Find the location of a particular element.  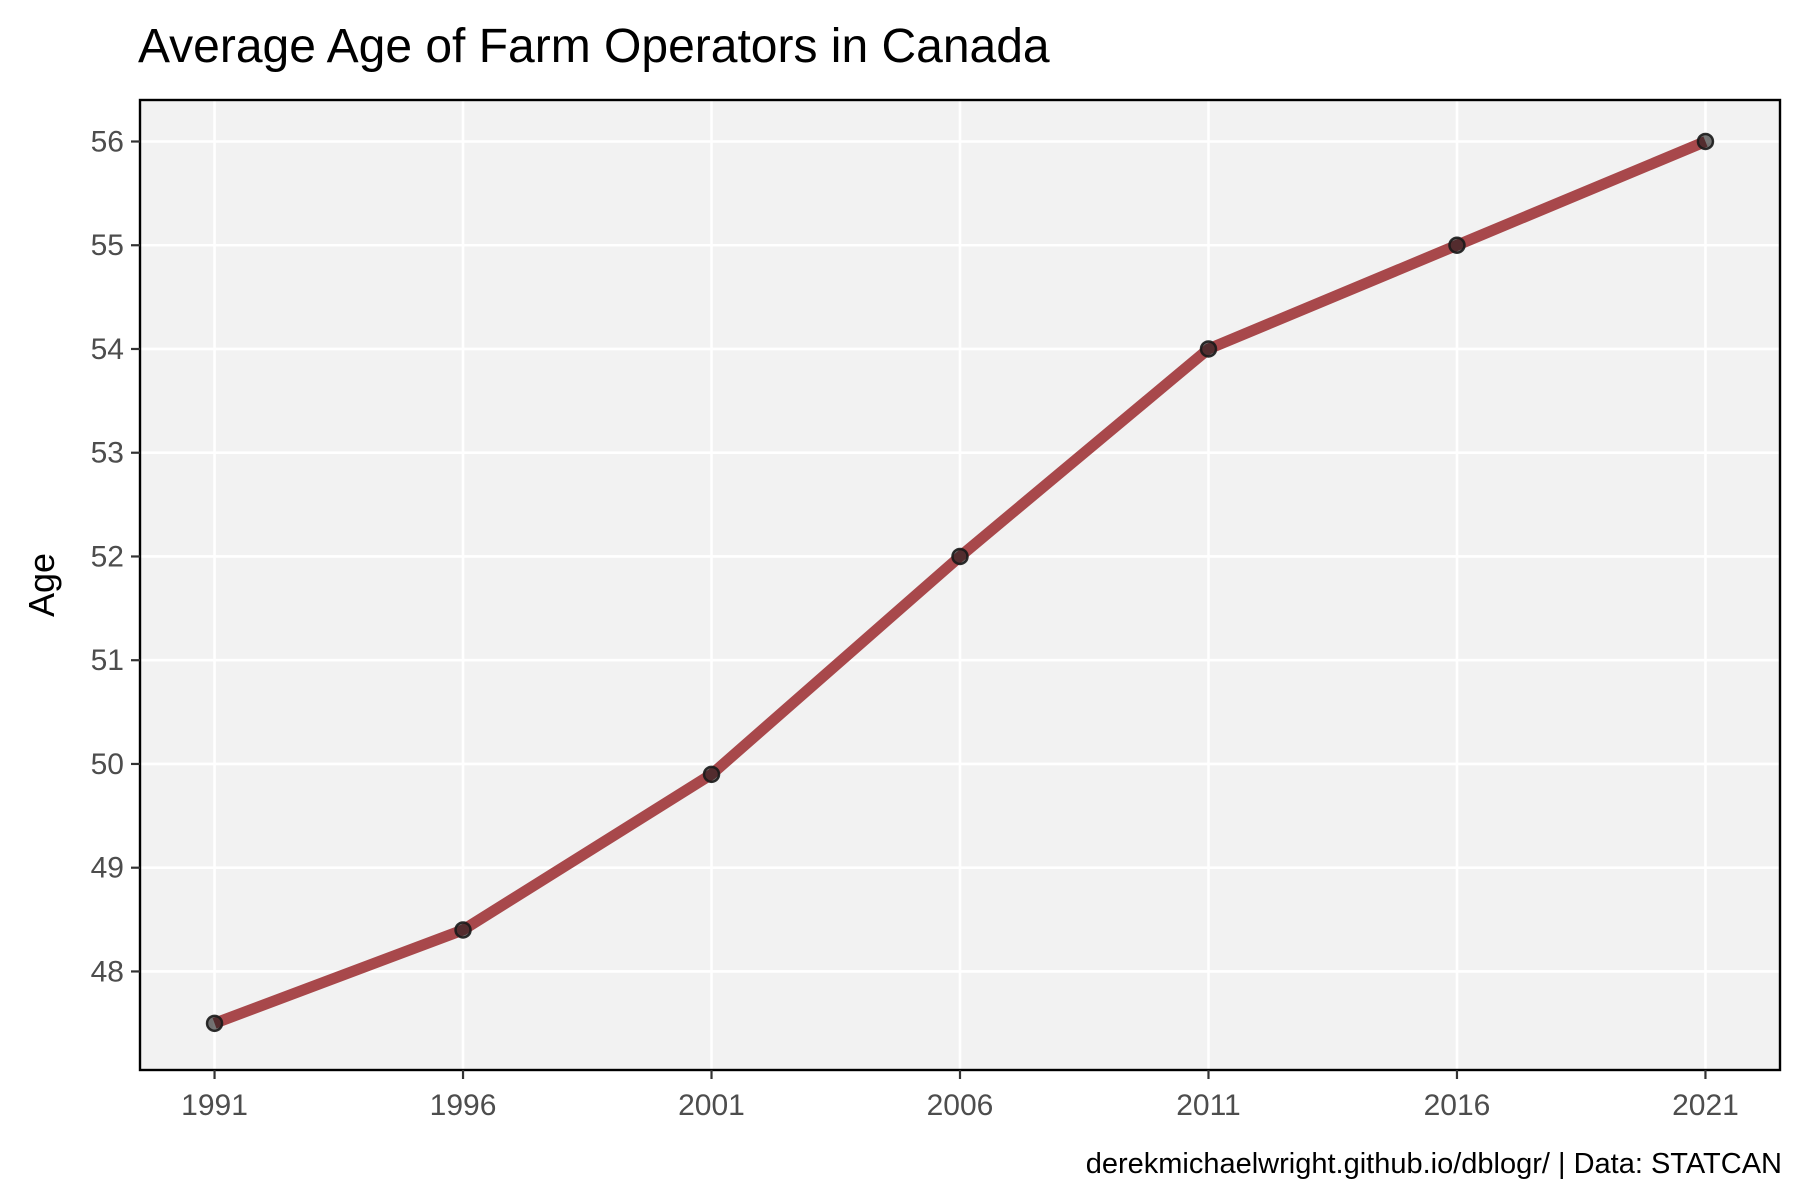

x-tick-label: 2006 is located at coordinates (960, 1105).